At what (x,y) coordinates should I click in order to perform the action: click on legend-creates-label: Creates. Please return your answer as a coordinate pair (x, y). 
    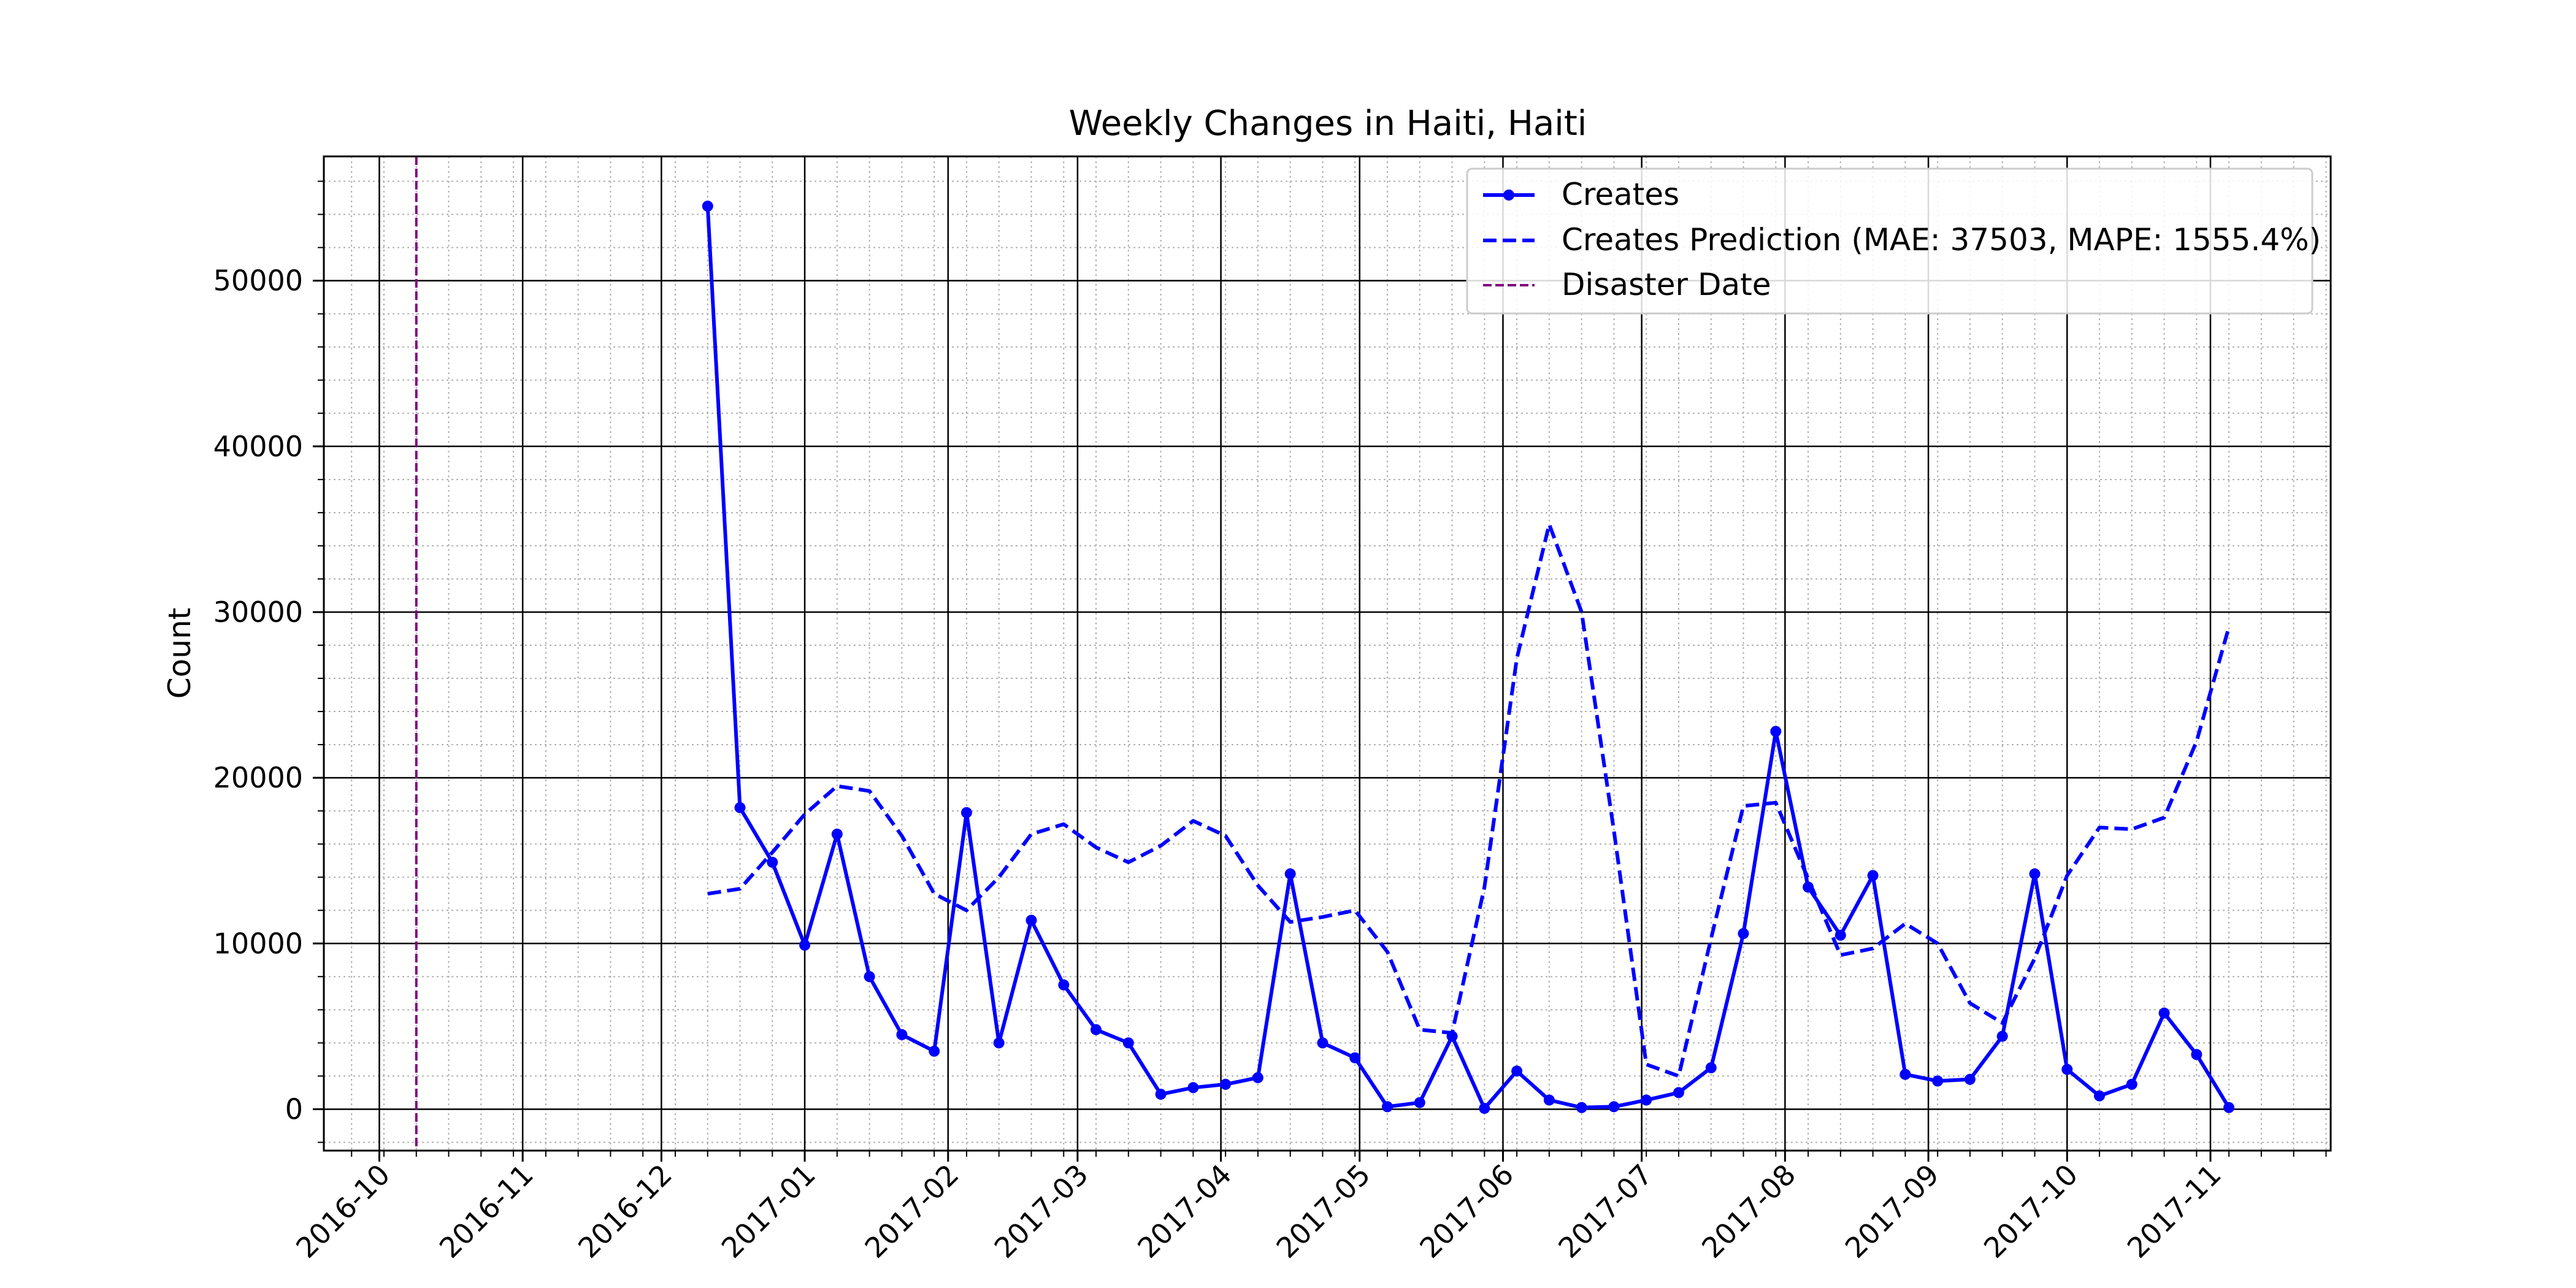
    Looking at the image, I should click on (1620, 194).